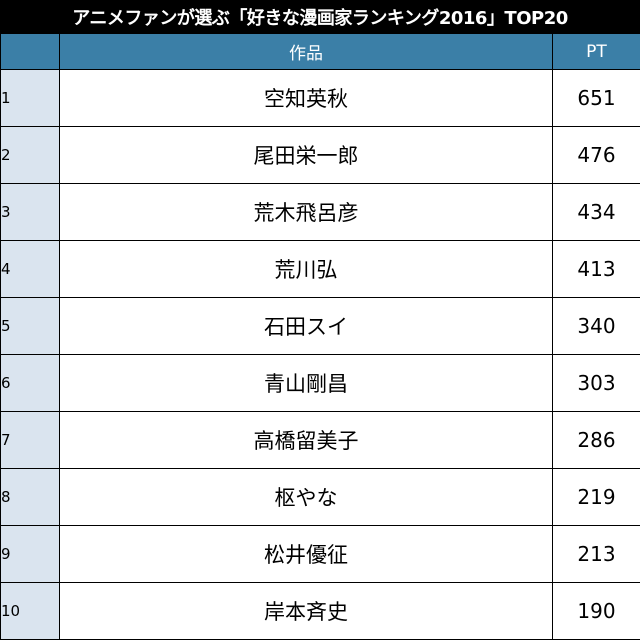 This screenshot has height=640, width=640. I want to click on author-name-cell: 高橋留美子, so click(306, 440).